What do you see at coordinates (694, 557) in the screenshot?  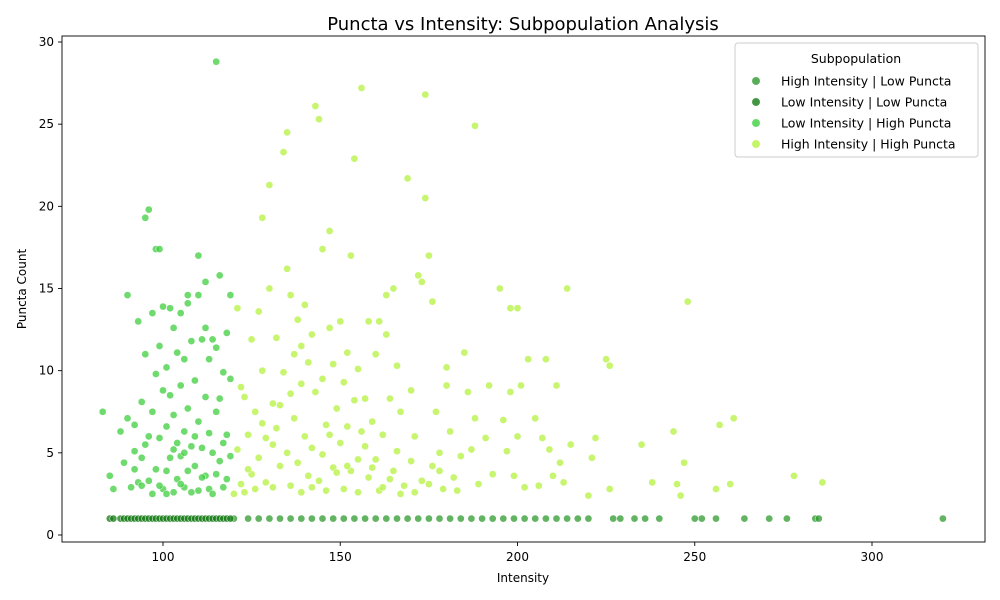 I see `x-tick-label: 250` at bounding box center [694, 557].